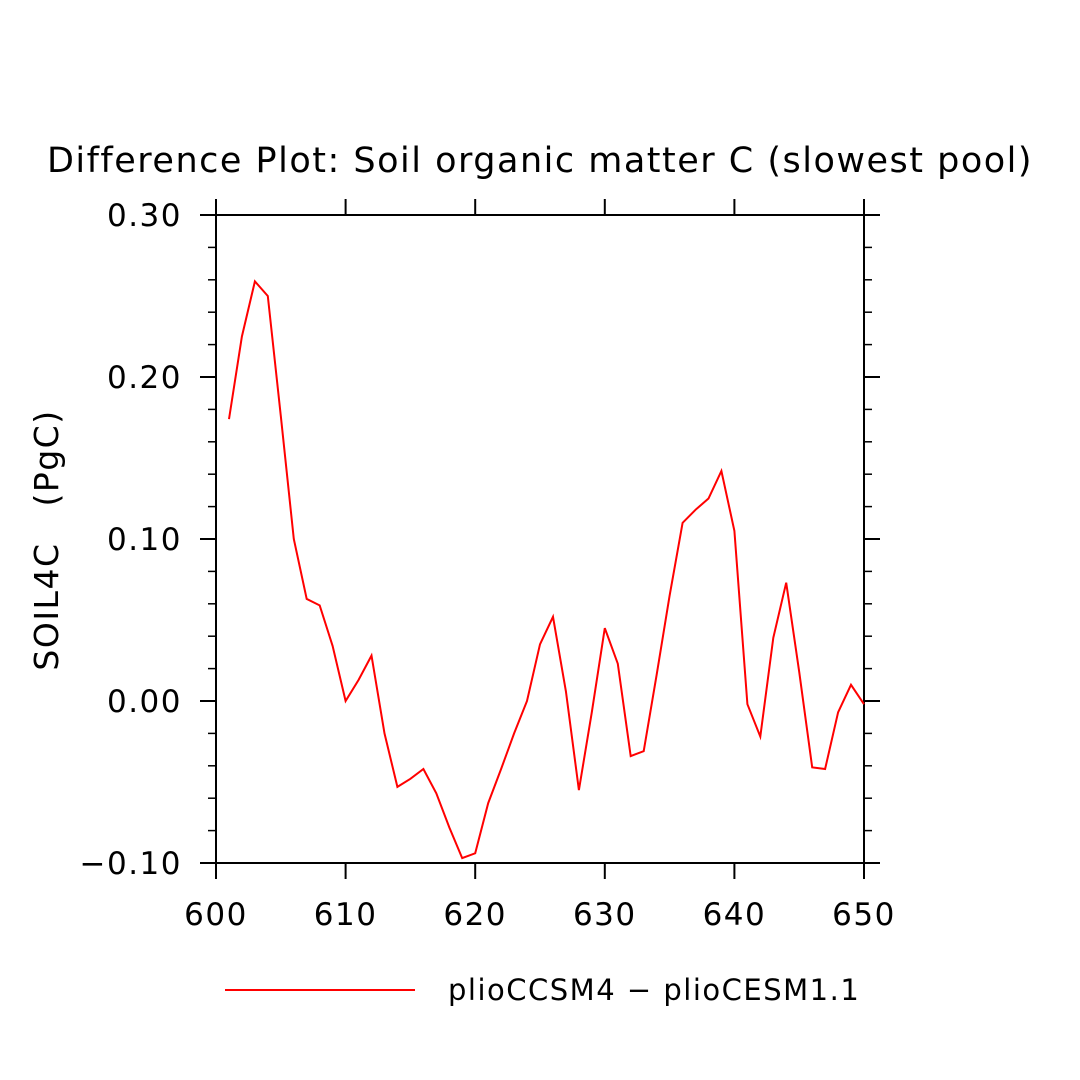 This screenshot has height=1080, width=1080. Describe the element at coordinates (144, 702) in the screenshot. I see `y-tick-label: 0.00` at that location.